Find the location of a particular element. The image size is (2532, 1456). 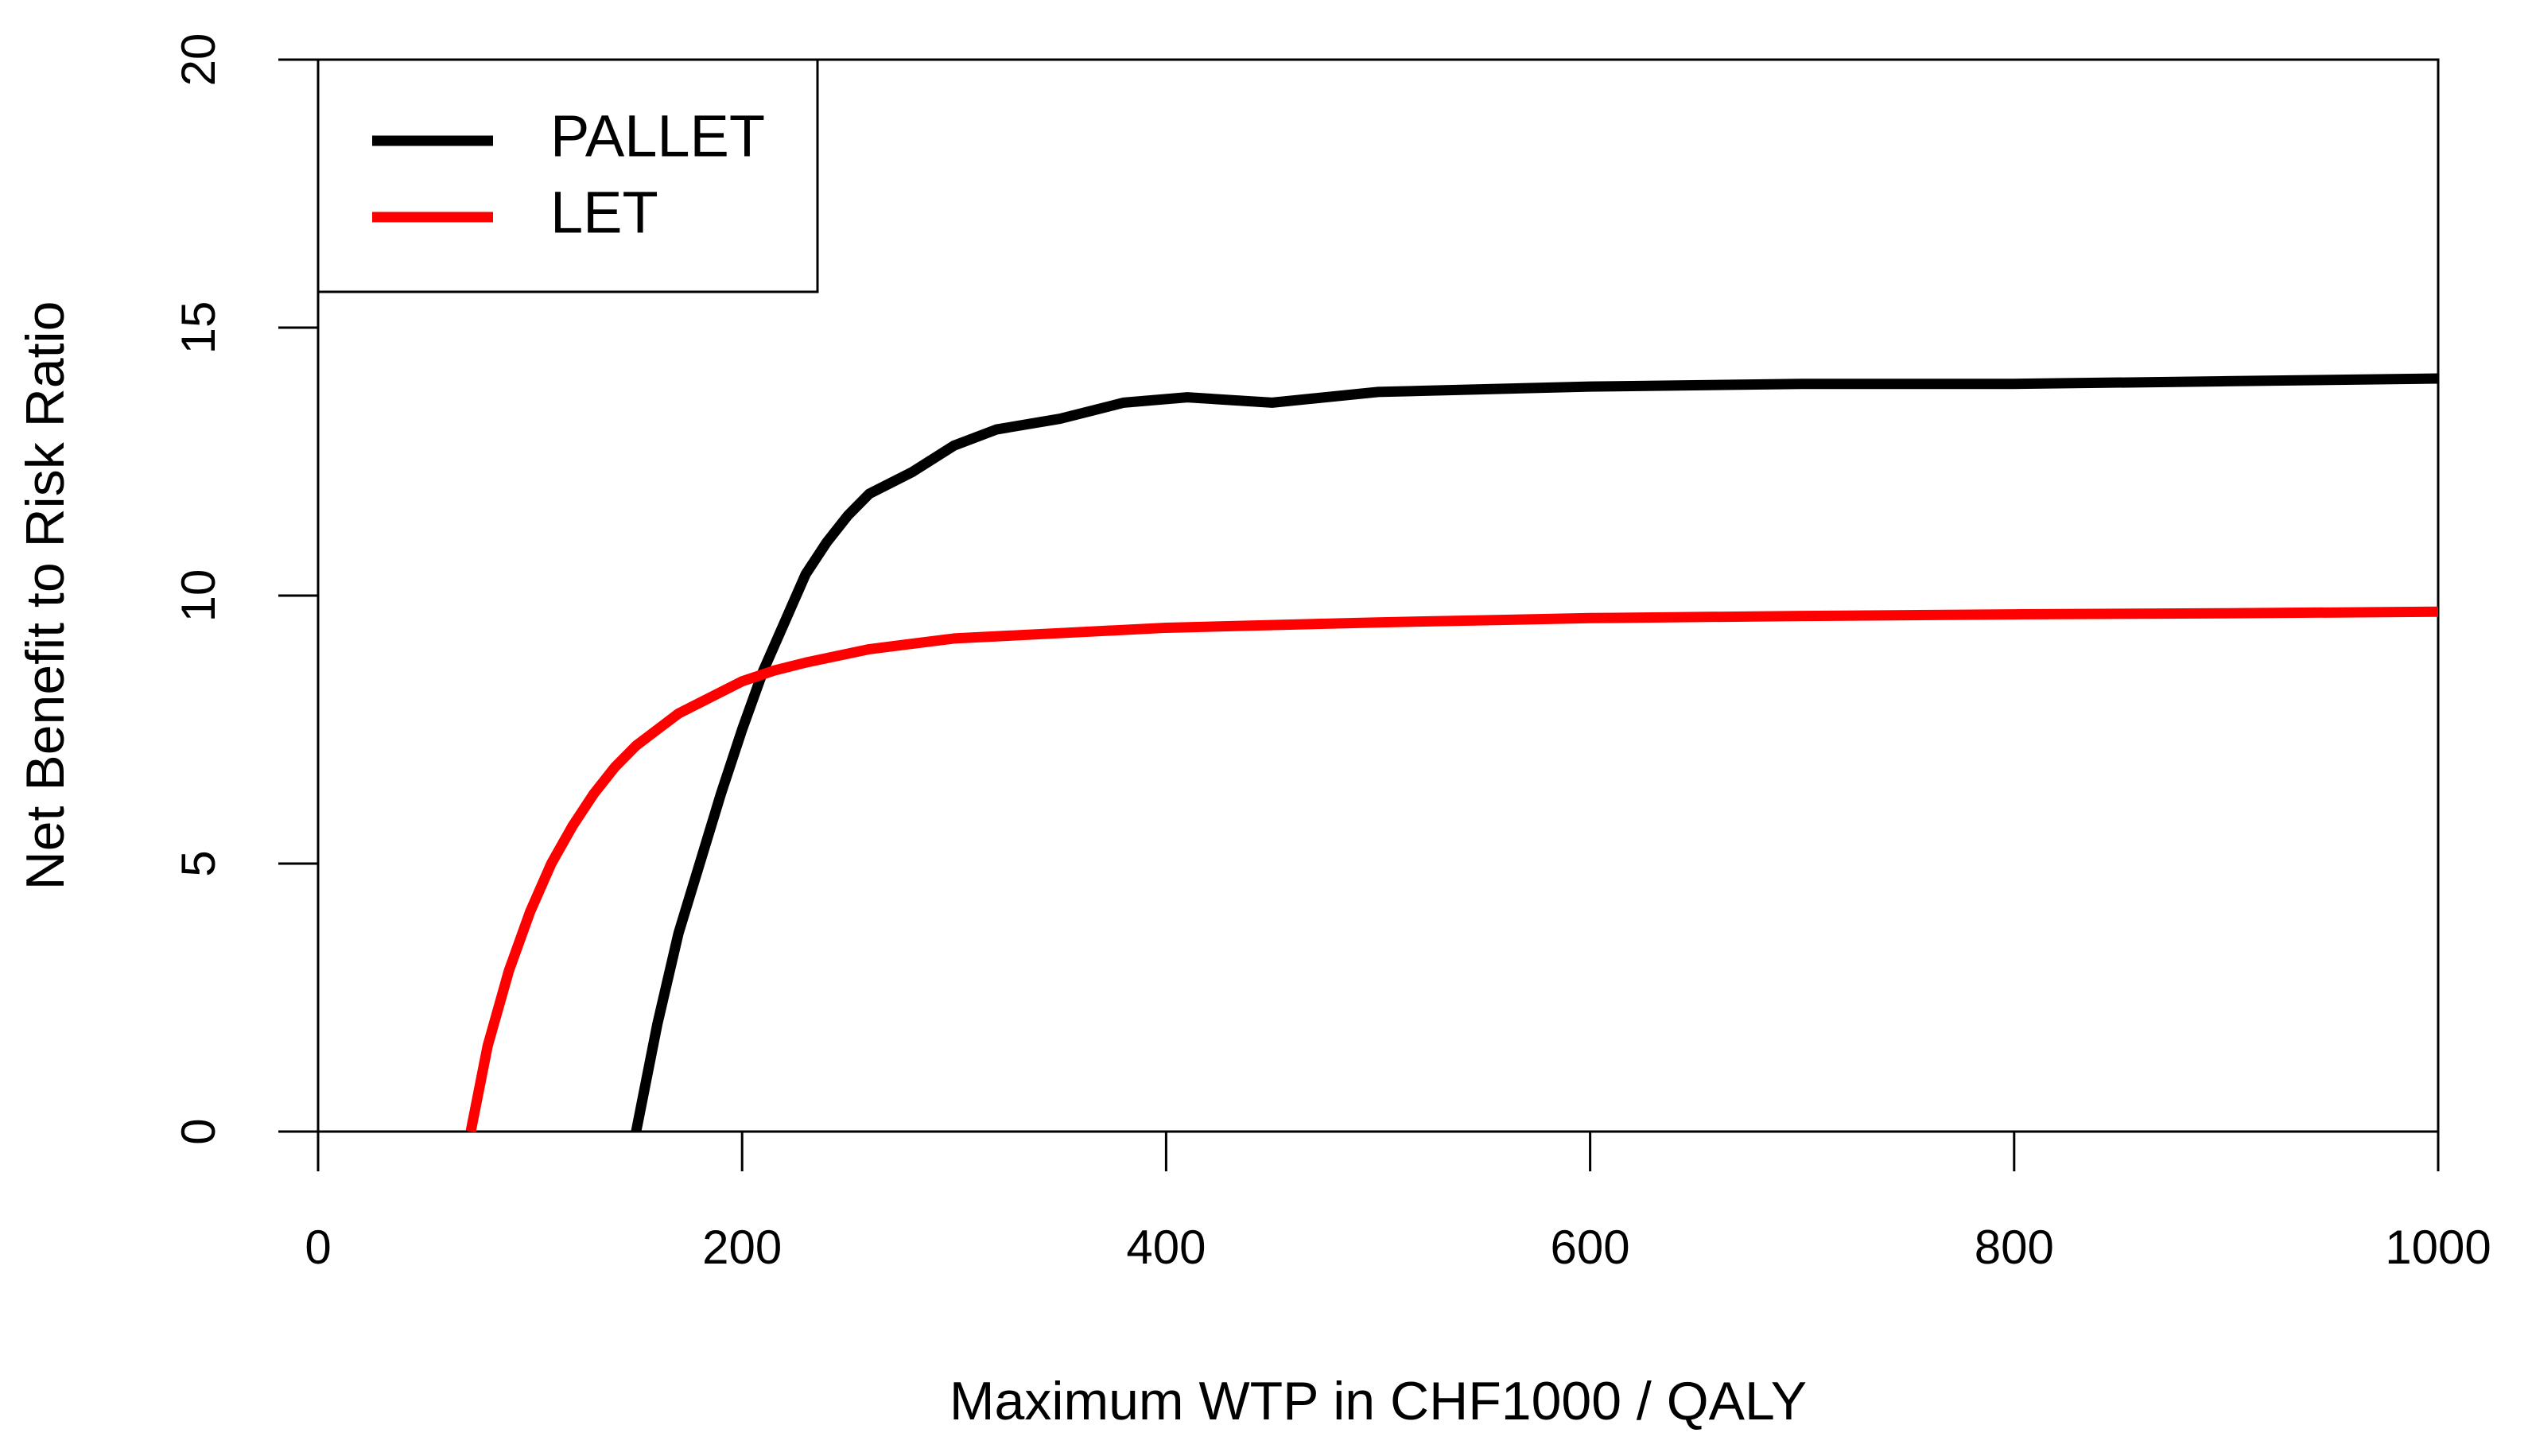

legend-box is located at coordinates (567, 175).